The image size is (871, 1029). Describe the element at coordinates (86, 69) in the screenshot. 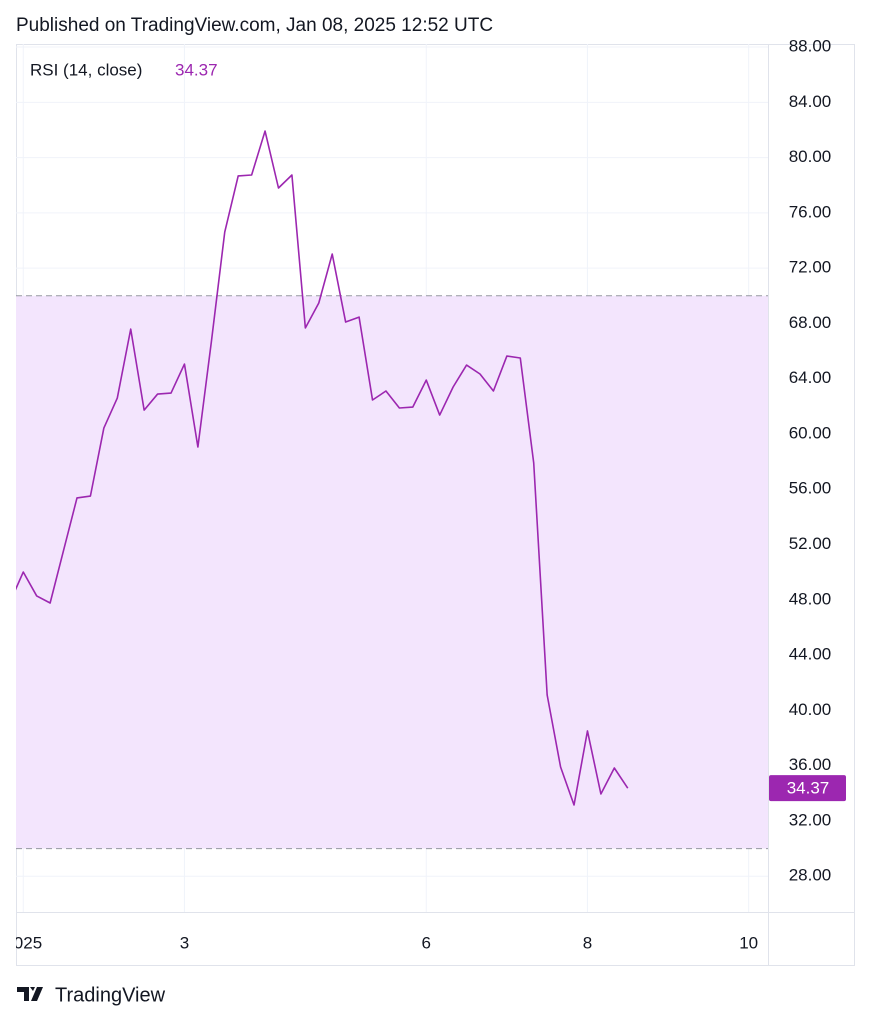

I see `legend-indicator: RSI (14, close)` at that location.